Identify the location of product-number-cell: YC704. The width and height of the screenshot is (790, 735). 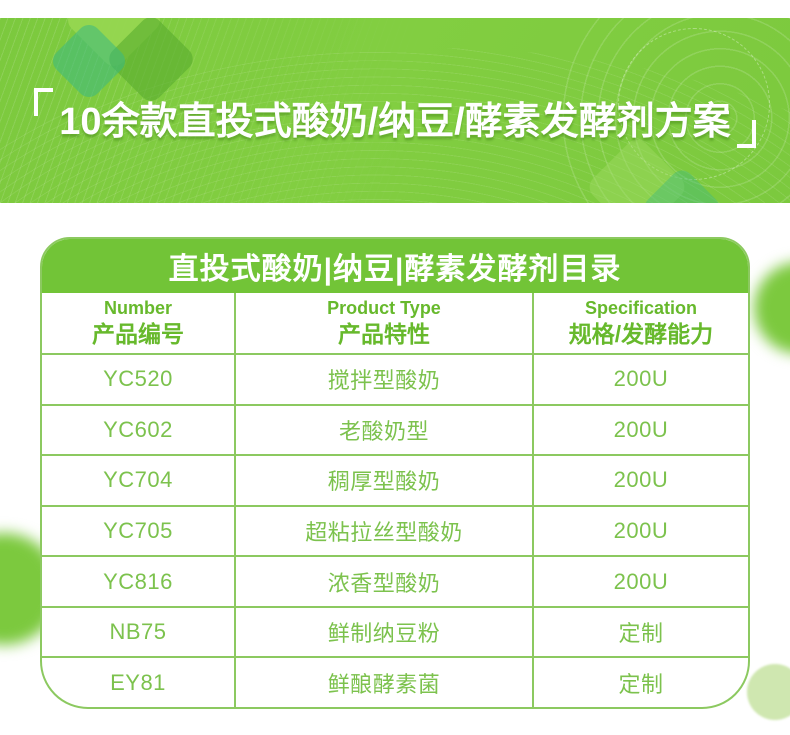
(138, 480).